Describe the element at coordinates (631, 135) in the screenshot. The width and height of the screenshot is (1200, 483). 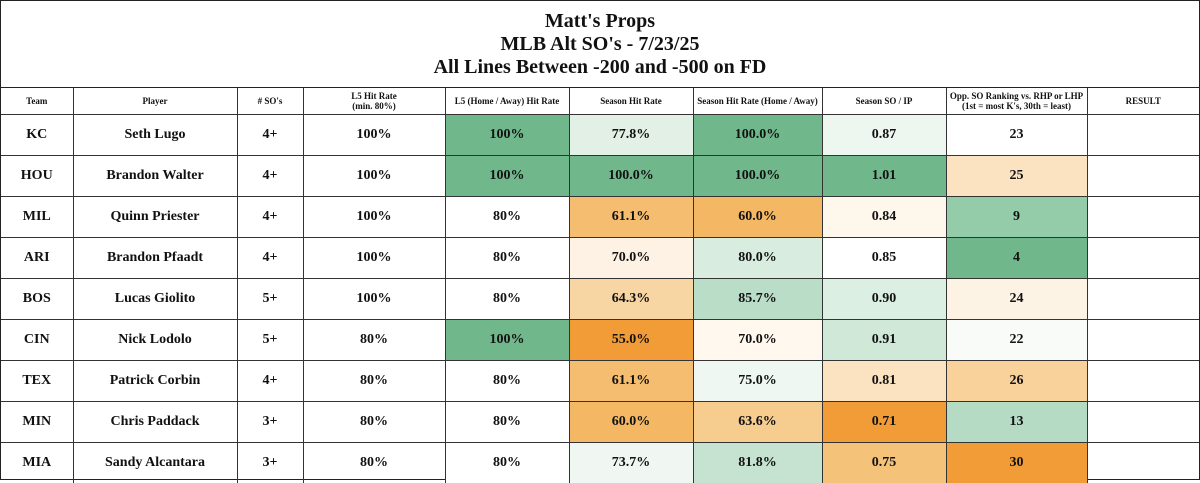
I see `season-hit-rate-cell: 77.8%` at that location.